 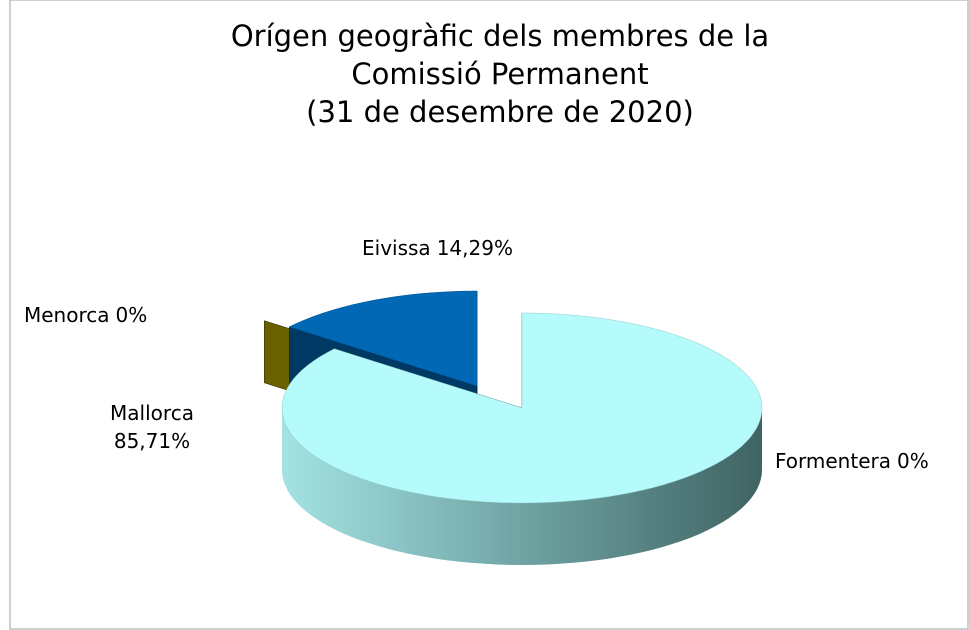 I want to click on category-label: Formentera, so click(x=833, y=461).